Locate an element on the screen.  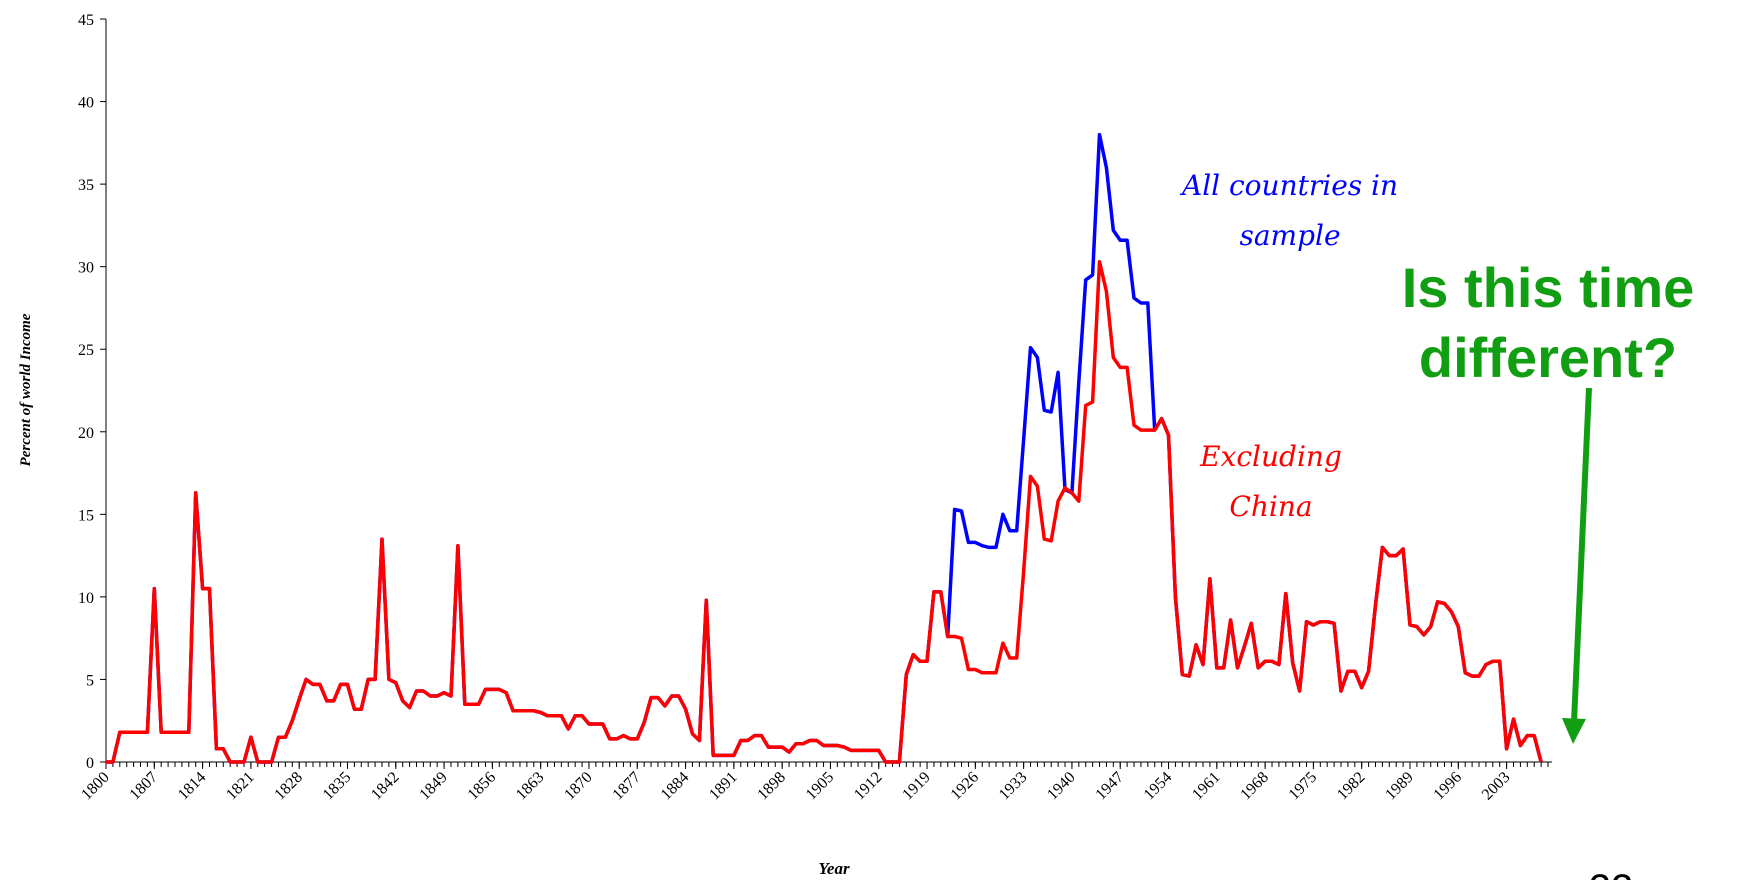
x-tick-label: 1814 is located at coordinates (192, 786).